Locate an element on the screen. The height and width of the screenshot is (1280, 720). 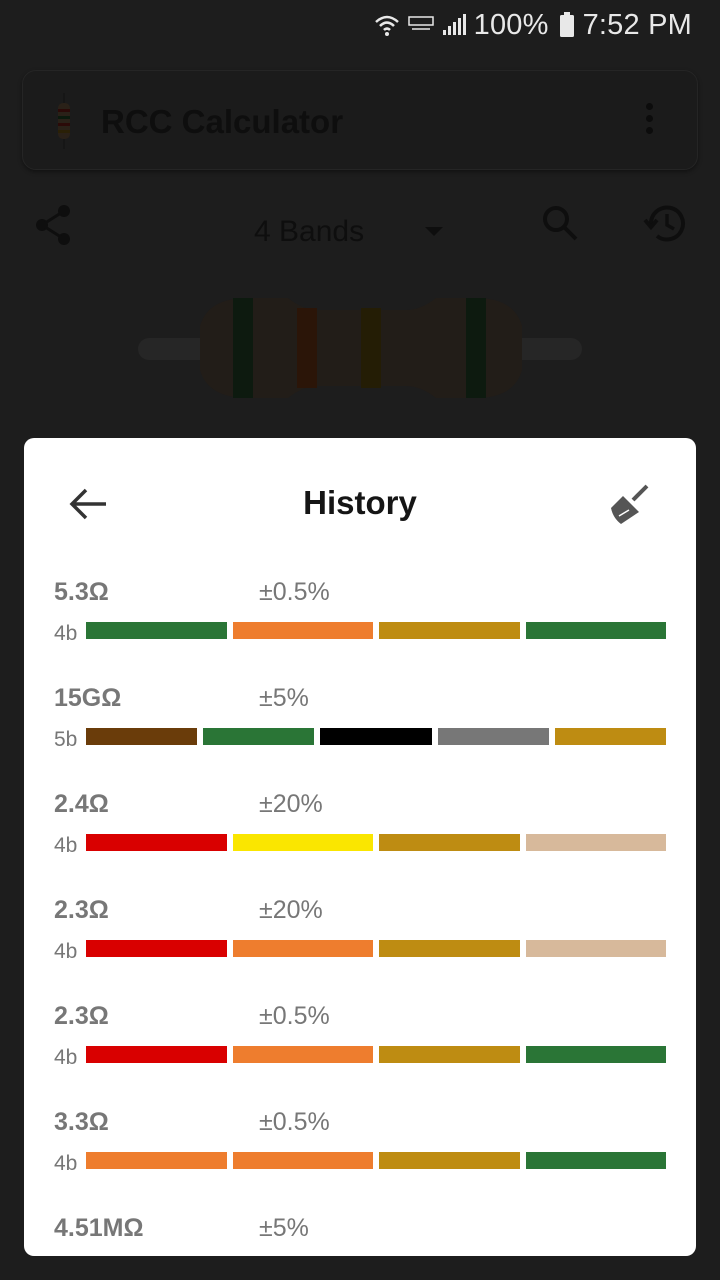
history-item: 2.3Ω ±20% 4b is located at coordinates (360, 941).